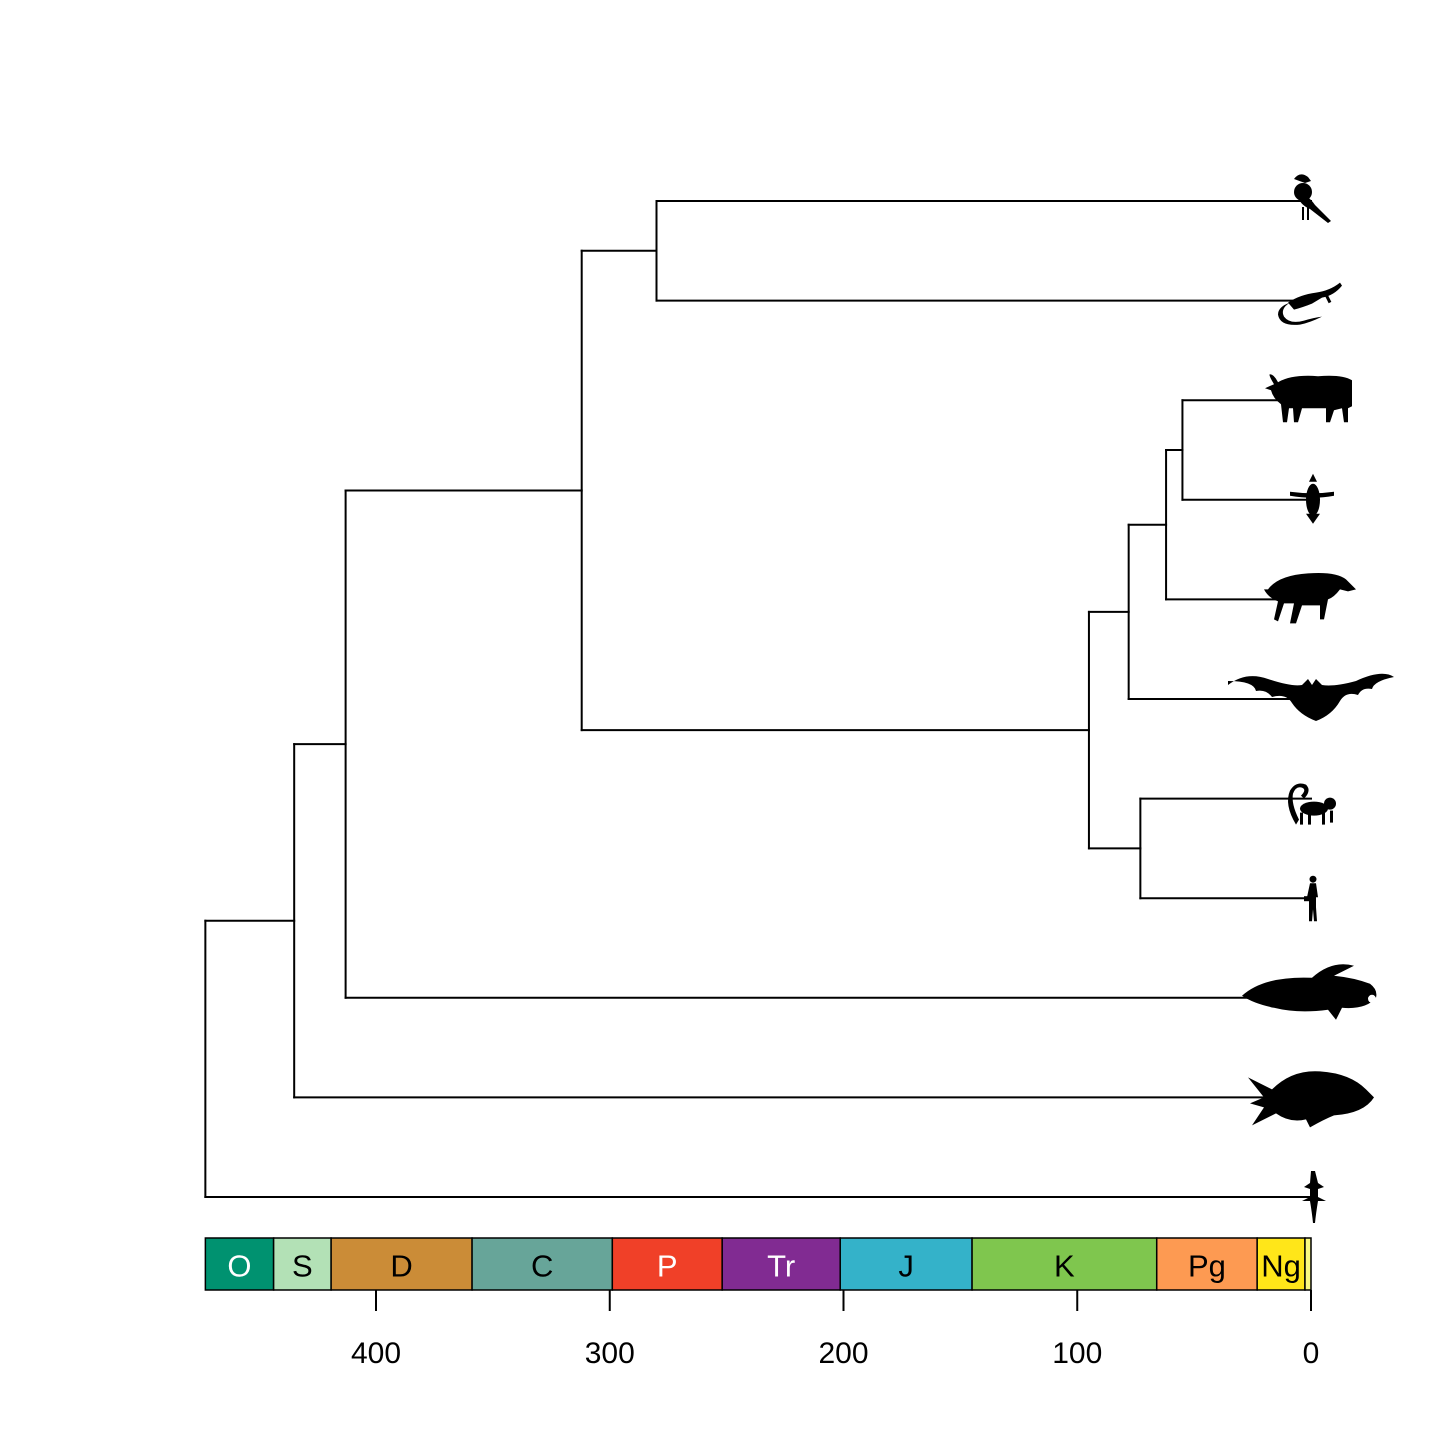 The width and height of the screenshot is (1440, 1440). Describe the element at coordinates (1312, 804) in the screenshot. I see `lemur-icon` at that location.